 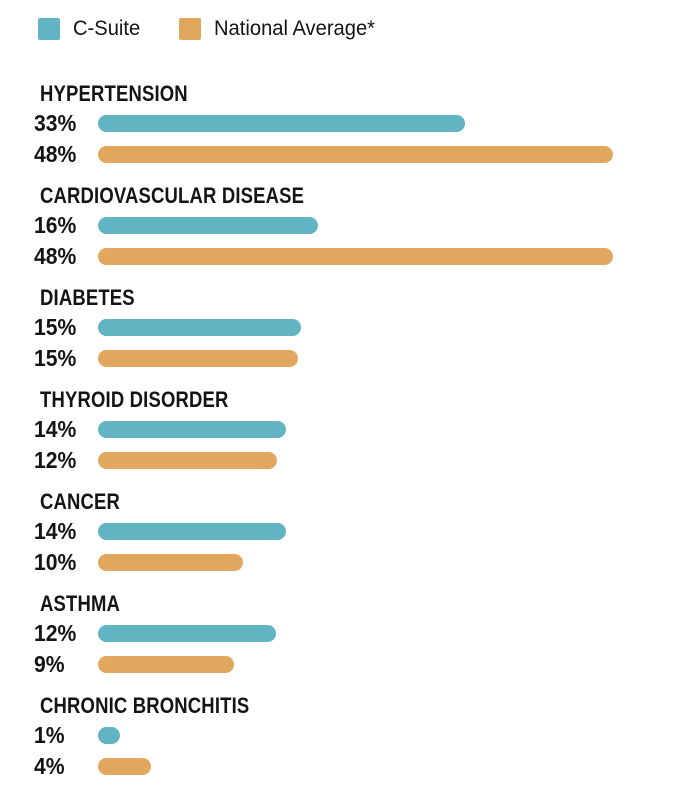 I want to click on value-label: 16%, so click(x=55, y=225).